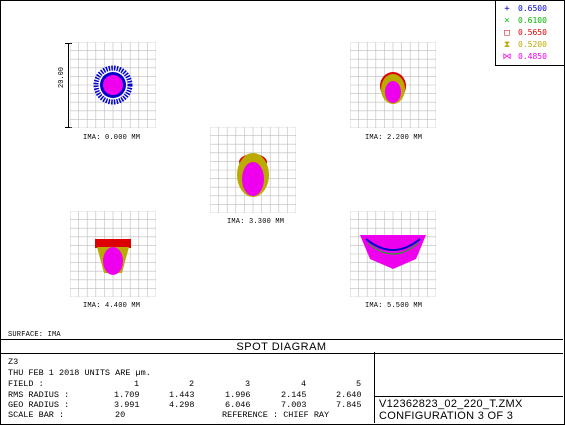 The width and height of the screenshot is (565, 425). What do you see at coordinates (79, 373) in the screenshot?
I see `date-units: THU FEB 1 2018 UNITS ARE µm.` at bounding box center [79, 373].